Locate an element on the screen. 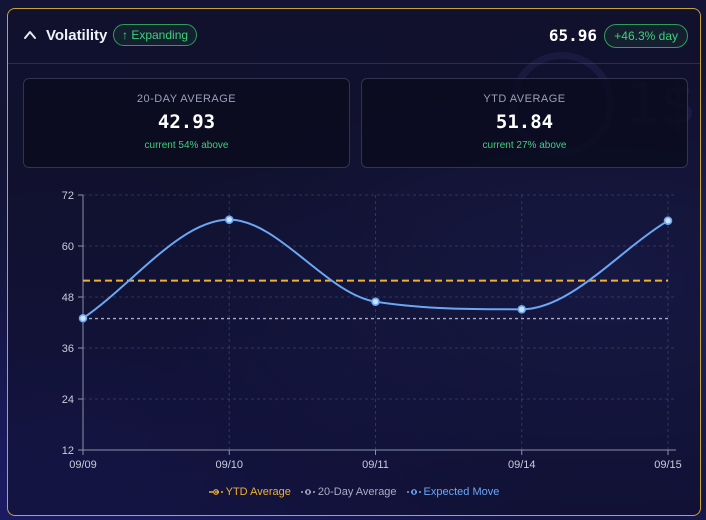  trend-badge: ↑ Expanding is located at coordinates (155, 35).